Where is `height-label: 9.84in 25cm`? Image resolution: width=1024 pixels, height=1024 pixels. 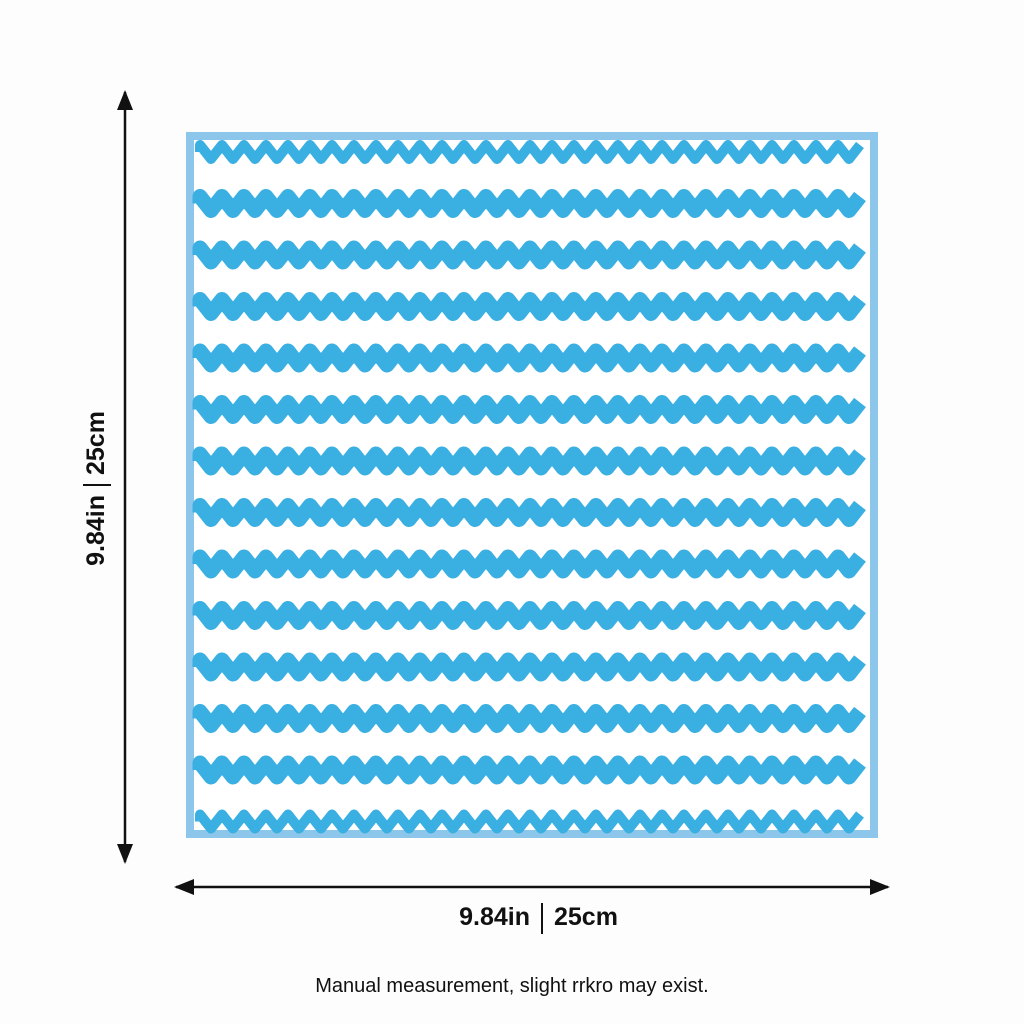
height-label: 9.84in 25cm is located at coordinates (96, 488).